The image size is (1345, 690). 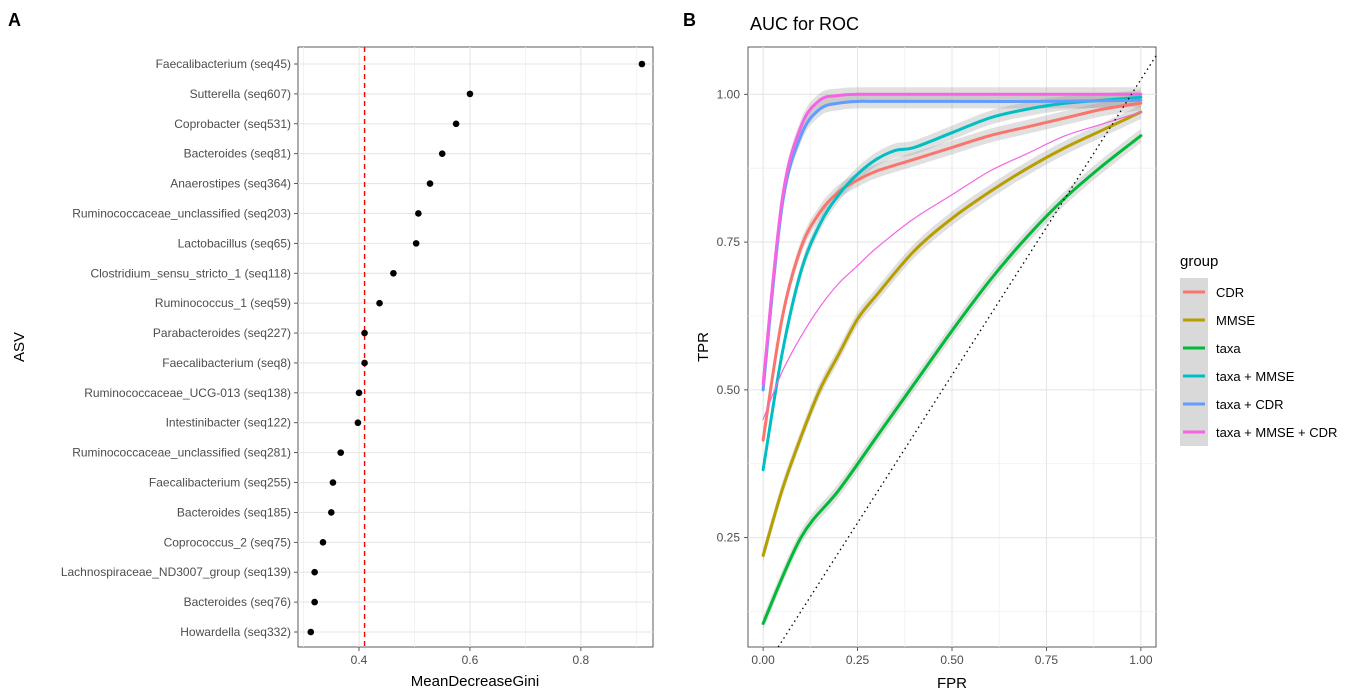 What do you see at coordinates (729, 538) in the screenshot?
I see `y-tick-label: 0.25` at bounding box center [729, 538].